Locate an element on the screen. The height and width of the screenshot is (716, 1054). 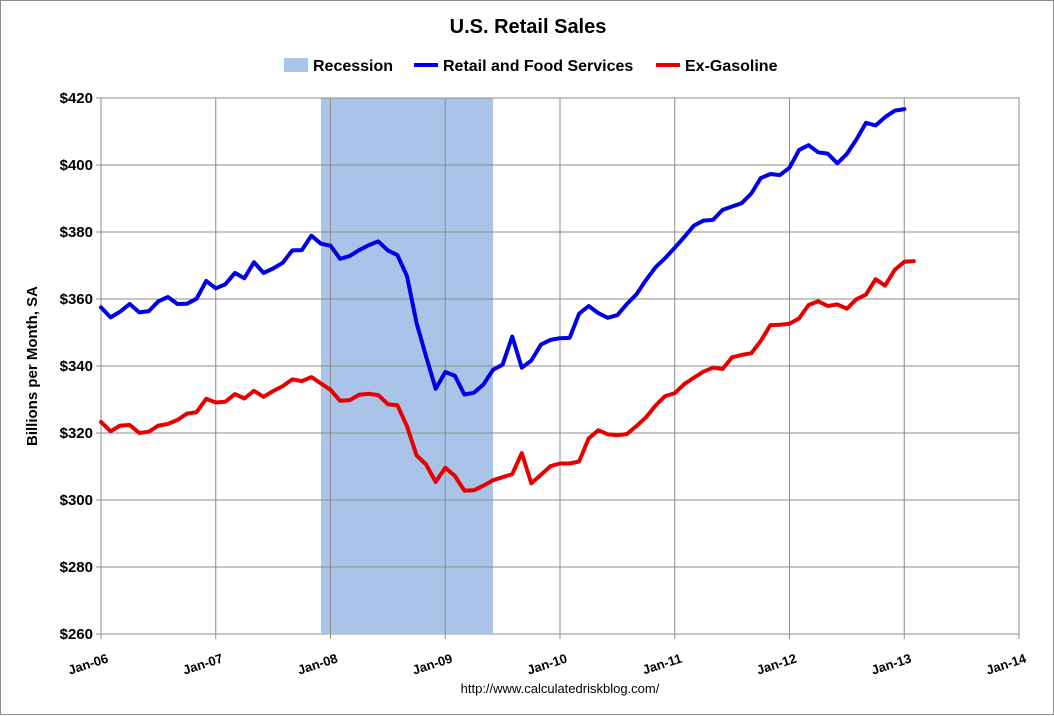
x-tick-label: Jan-12 is located at coordinates (777, 664).